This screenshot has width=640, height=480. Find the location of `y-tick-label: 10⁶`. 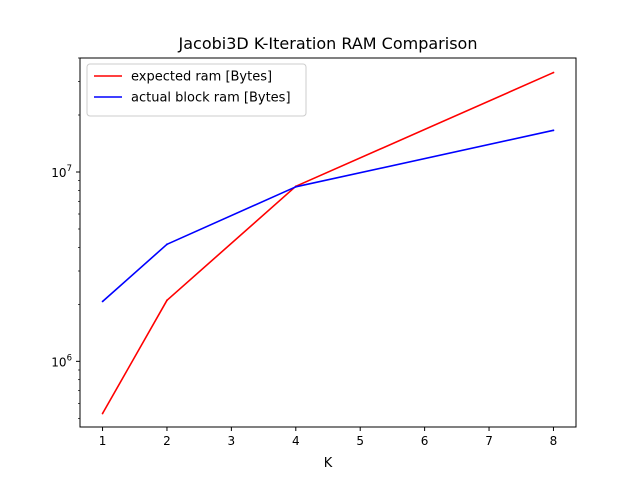

y-tick-label: 10⁶ is located at coordinates (61, 361).